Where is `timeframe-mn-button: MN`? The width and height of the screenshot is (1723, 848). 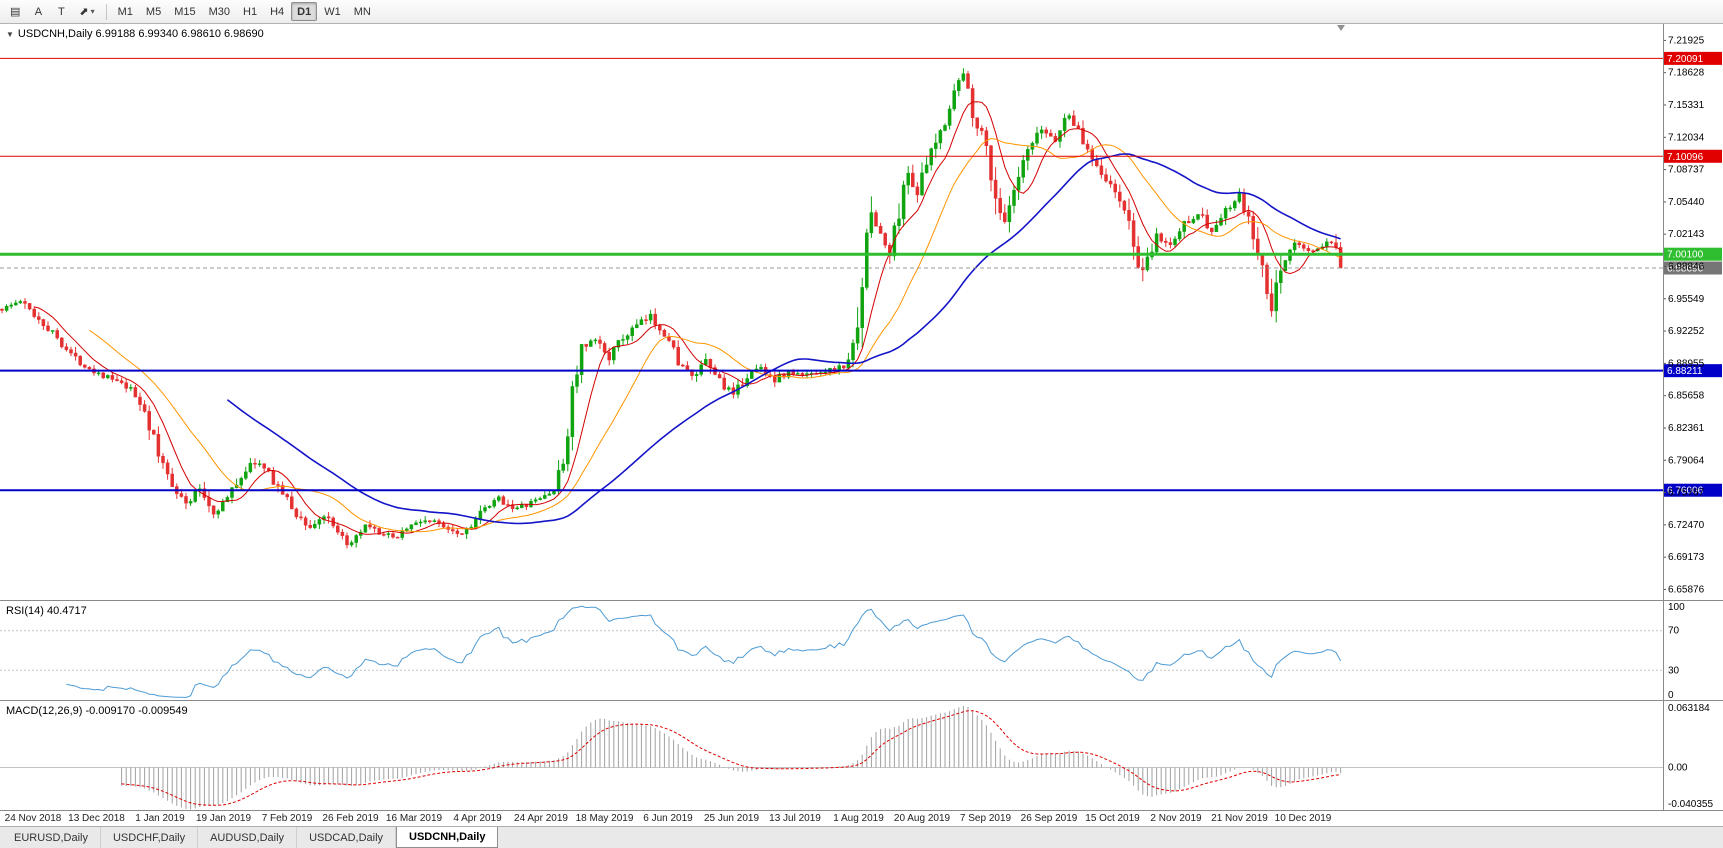
timeframe-mn-button: MN is located at coordinates (362, 11).